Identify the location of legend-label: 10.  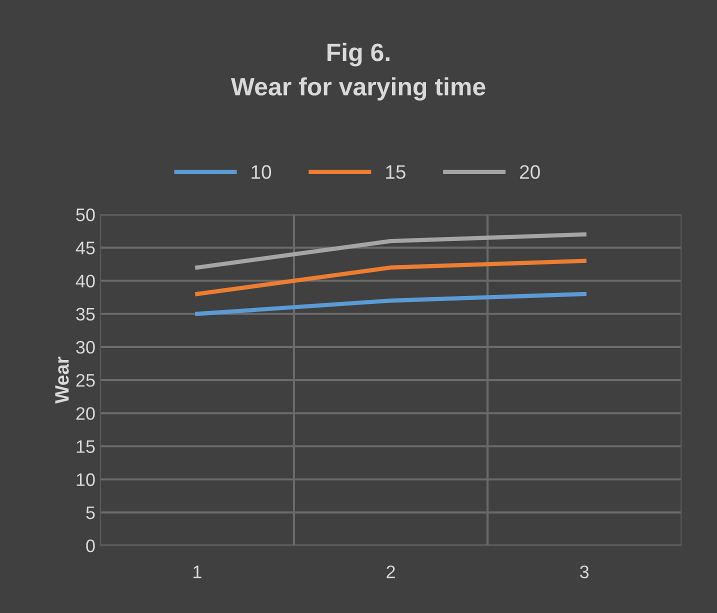
(262, 172).